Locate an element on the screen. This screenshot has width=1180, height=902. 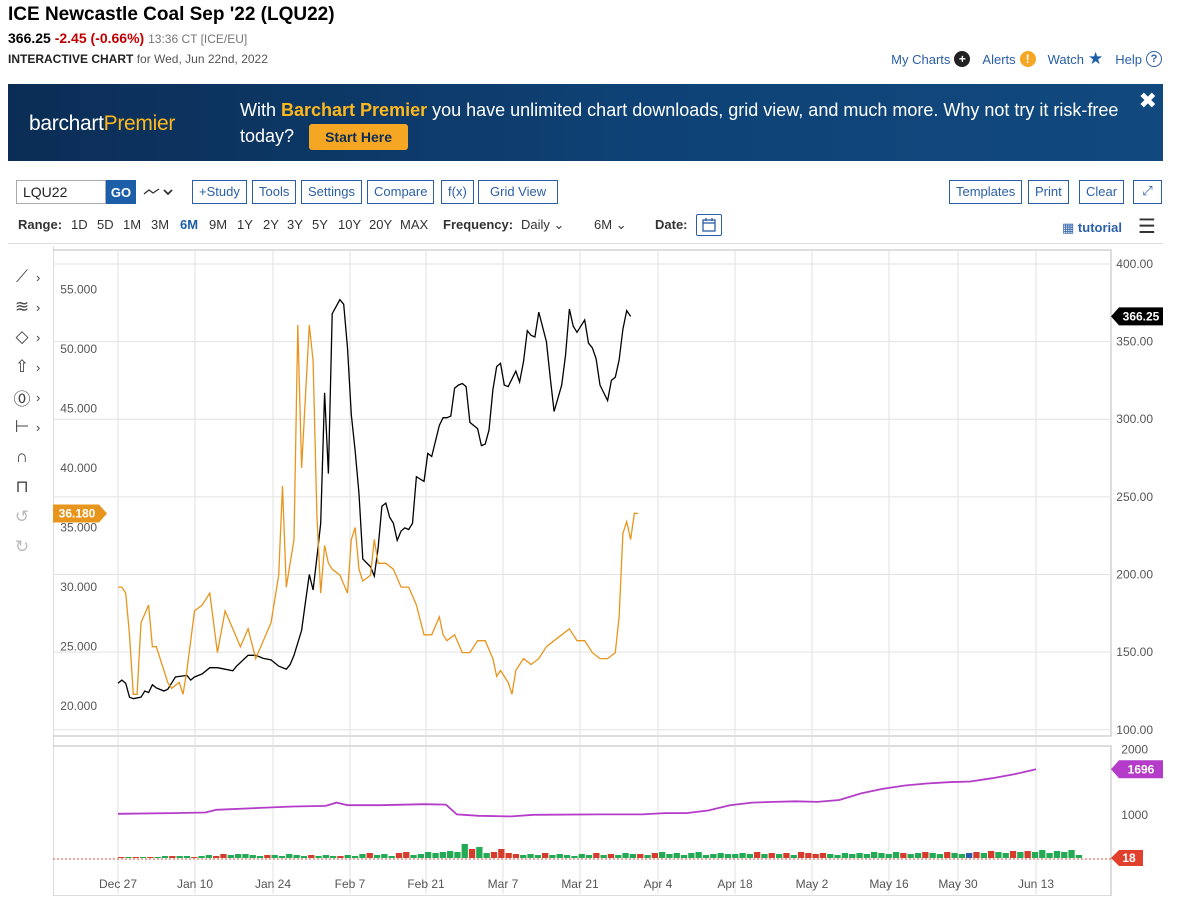
magnet-icon: ∩ is located at coordinates (22, 456).